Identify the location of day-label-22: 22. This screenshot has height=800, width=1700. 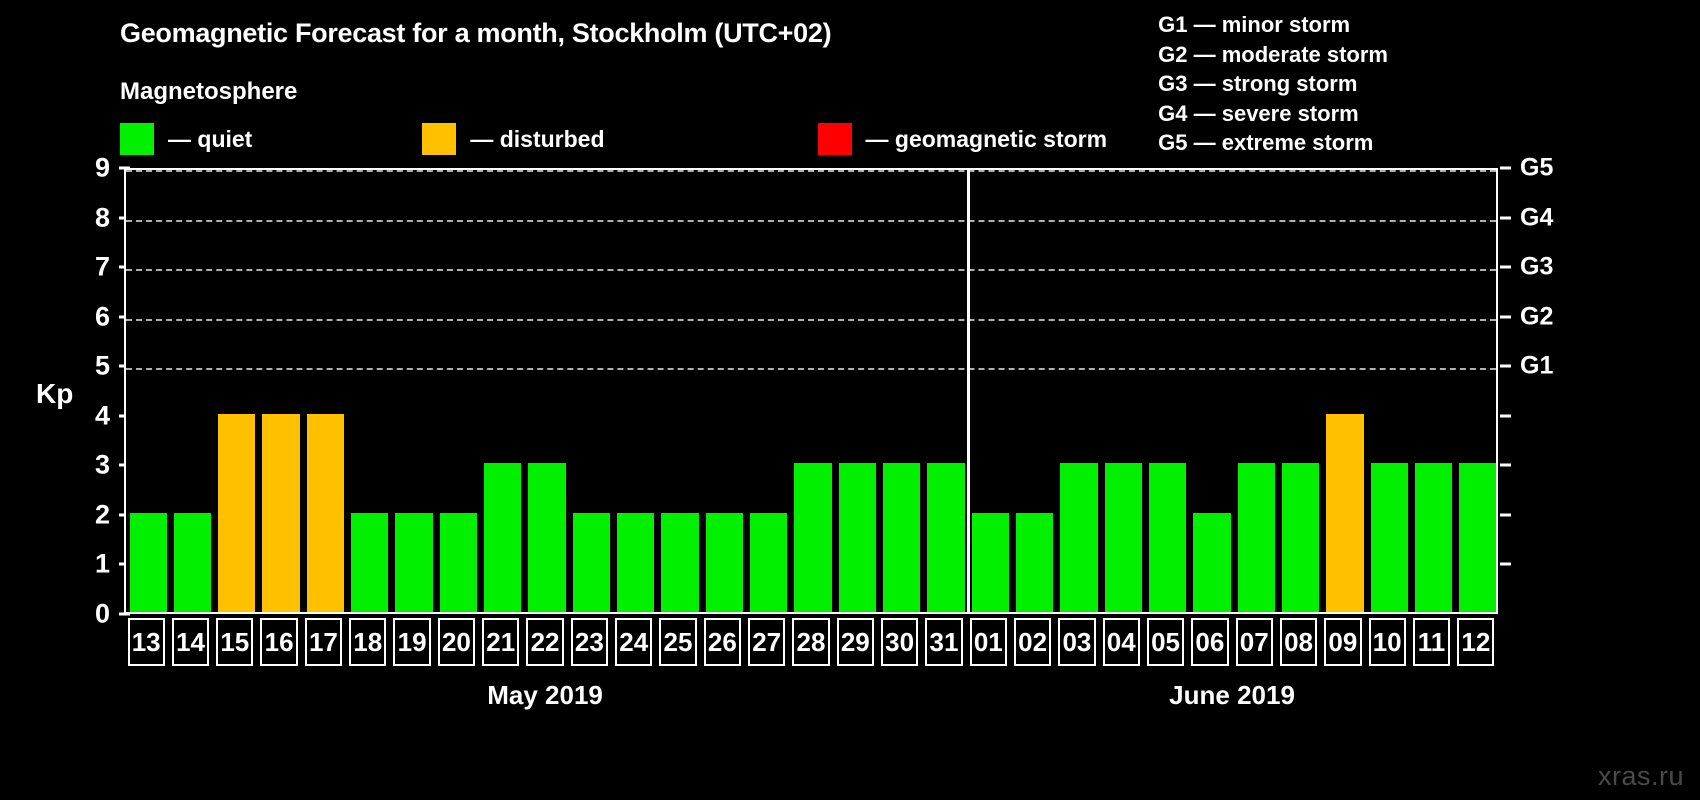
(545, 642).